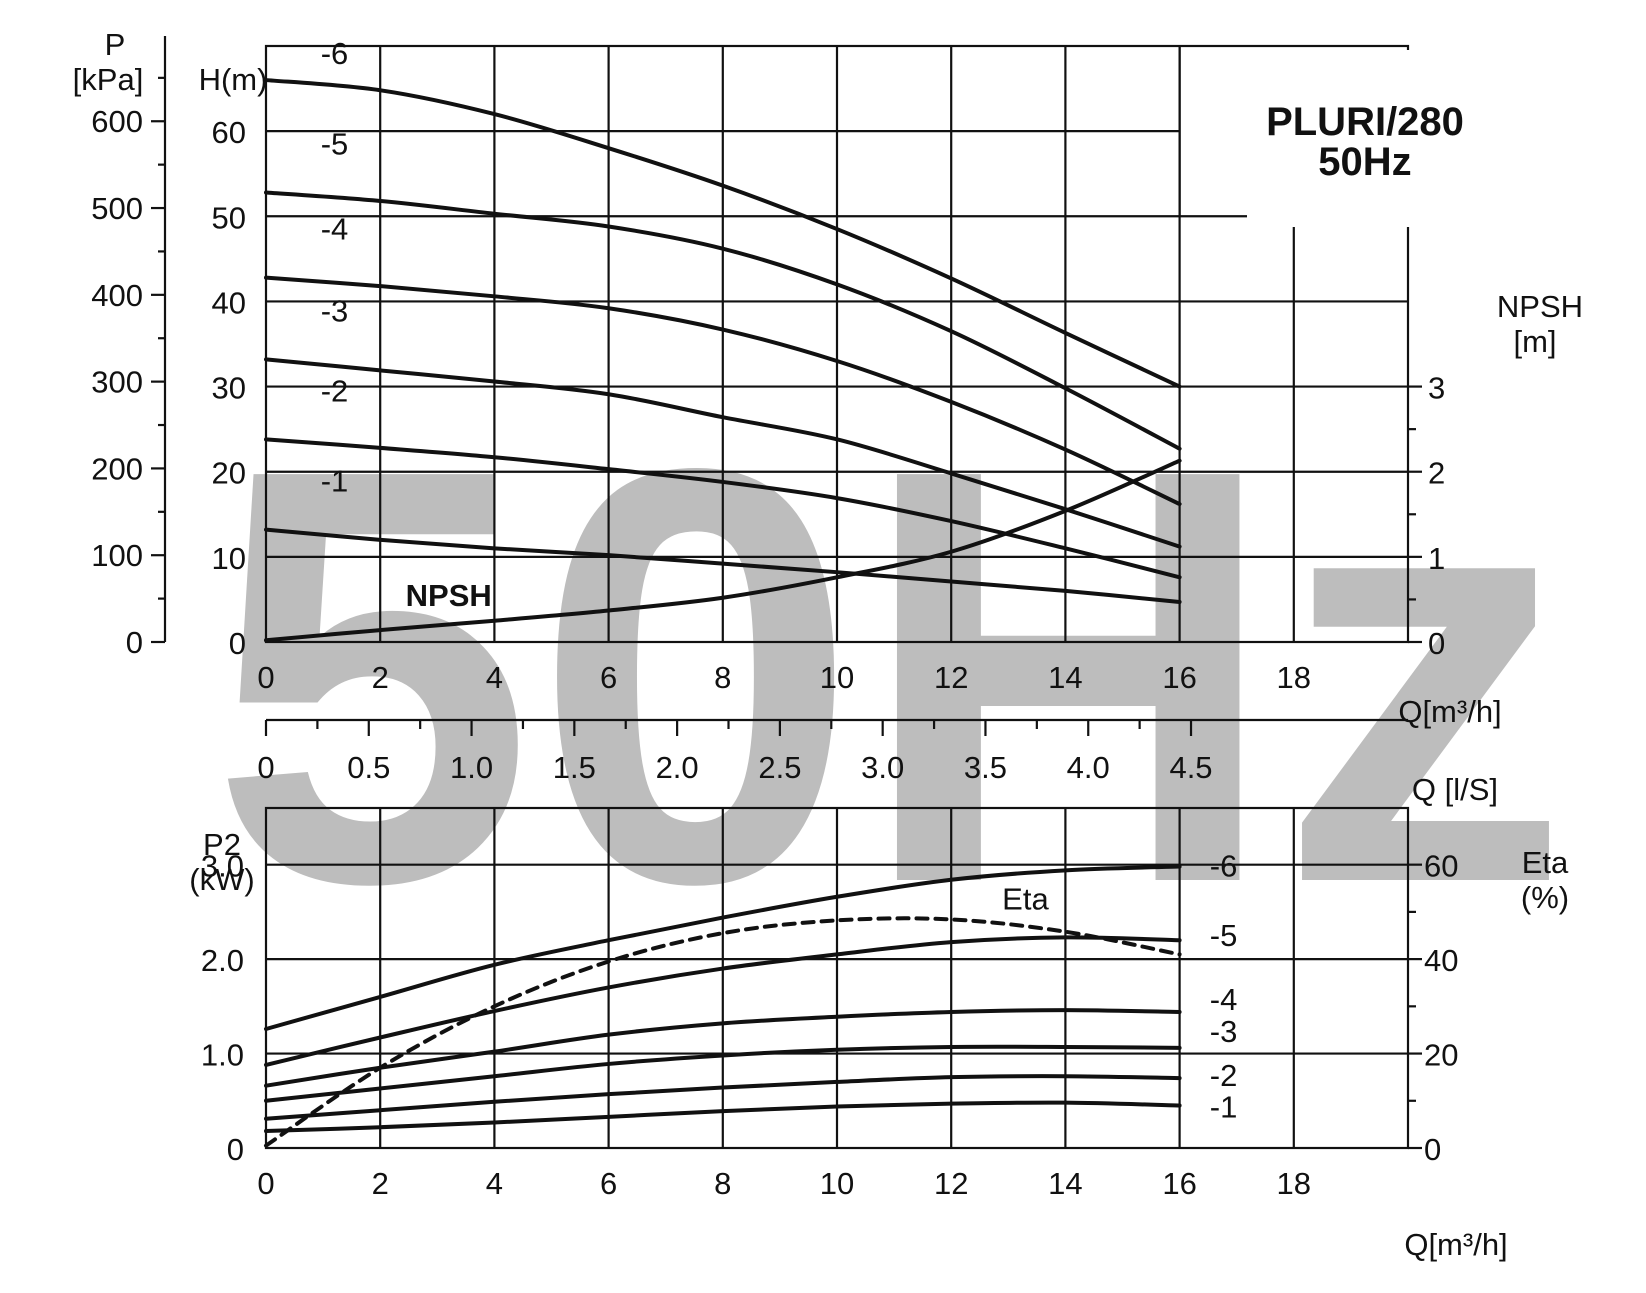  What do you see at coordinates (985, 767) in the screenshot?
I see `flow-ls-tick-label: 3.5` at bounding box center [985, 767].